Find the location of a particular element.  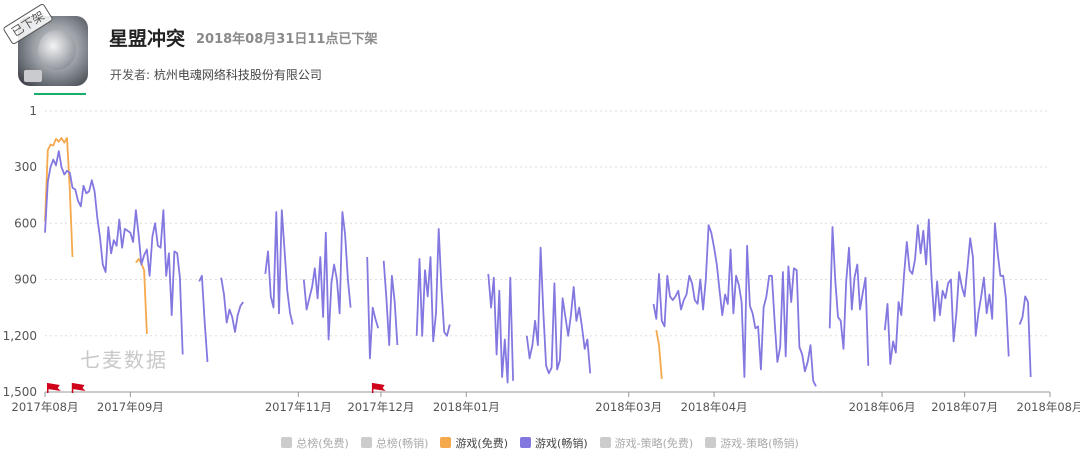

watermark: 七麦数据 is located at coordinates (124, 360).